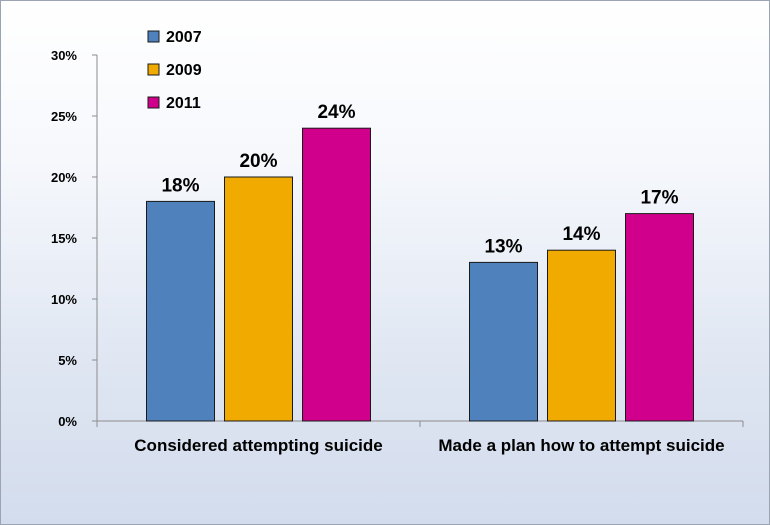  What do you see at coordinates (153, 36) in the screenshot?
I see `legend-swatch-2007` at bounding box center [153, 36].